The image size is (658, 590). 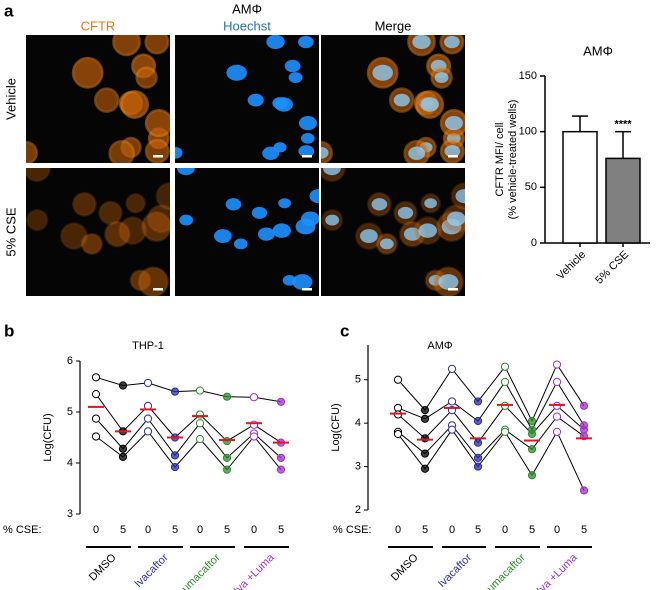 I want to click on panel-label: a, so click(x=9, y=10).